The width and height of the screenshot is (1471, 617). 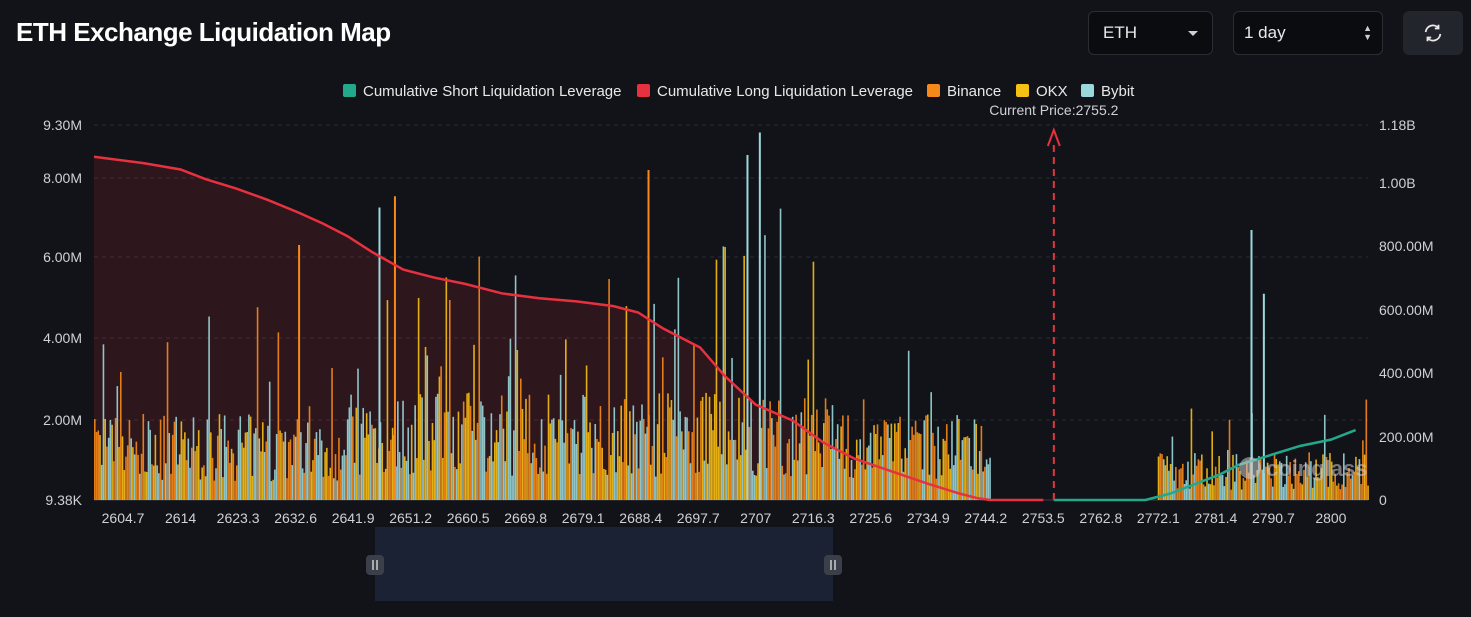 I want to click on legend-item: Cumulative Long Liquidation Leverage, so click(x=775, y=91).